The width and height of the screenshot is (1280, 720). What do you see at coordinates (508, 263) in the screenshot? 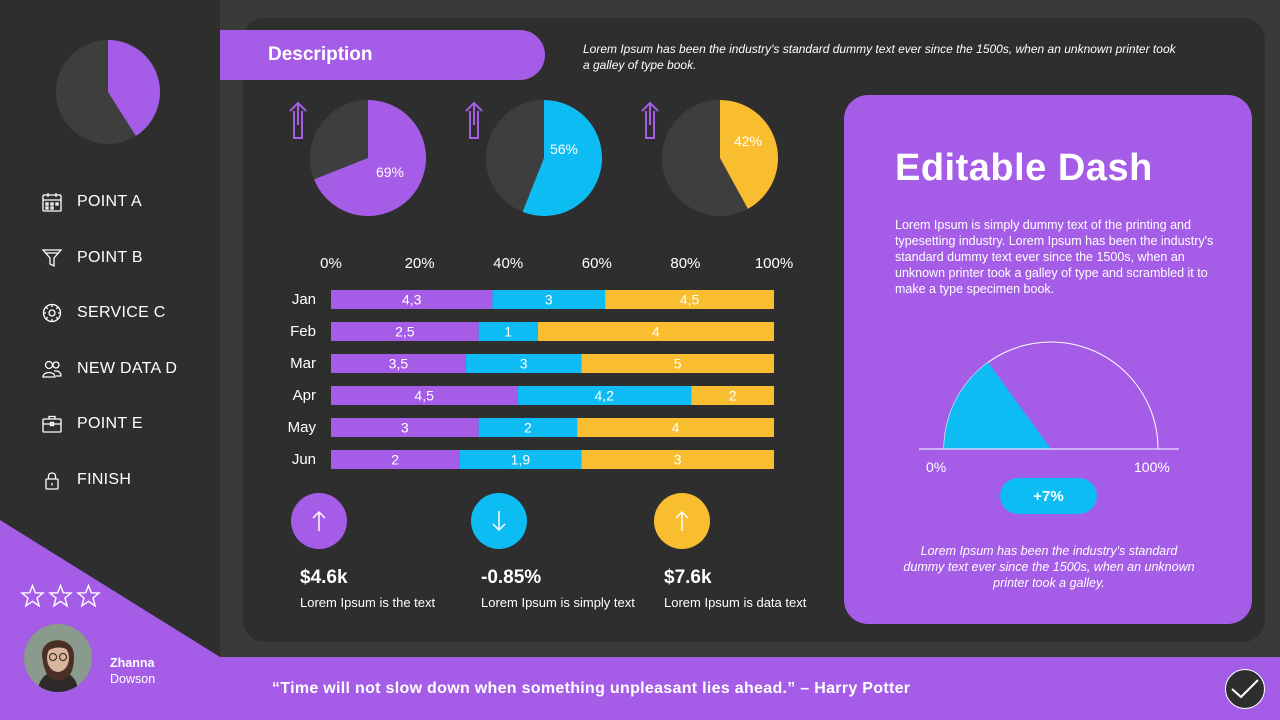
I see `x-tick-label: 40%` at bounding box center [508, 263].